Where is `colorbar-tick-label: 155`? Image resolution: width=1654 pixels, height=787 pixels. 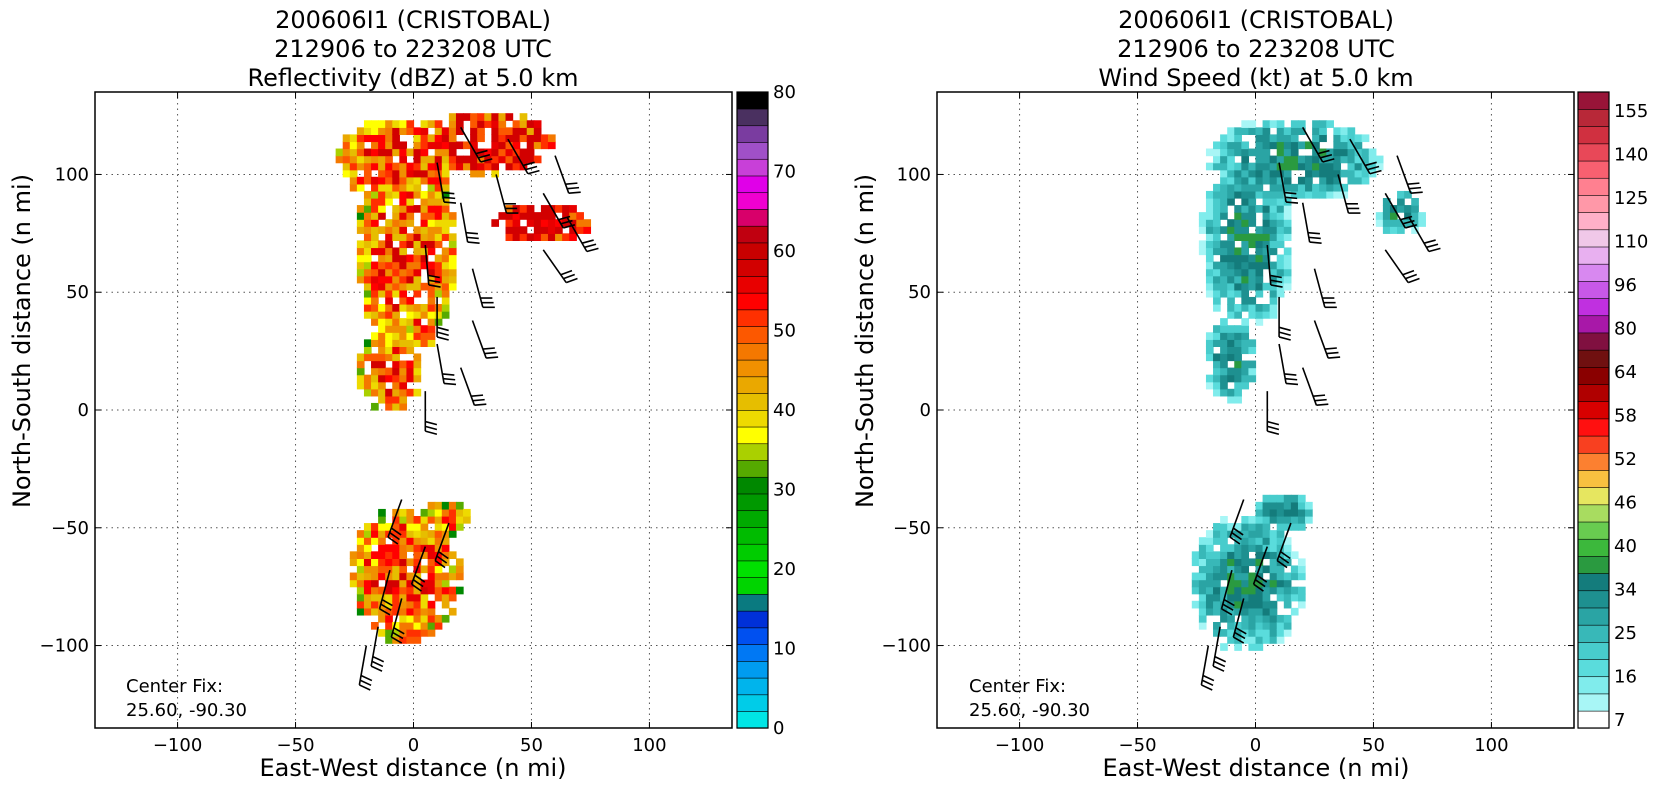 colorbar-tick-label: 155 is located at coordinates (1631, 111).